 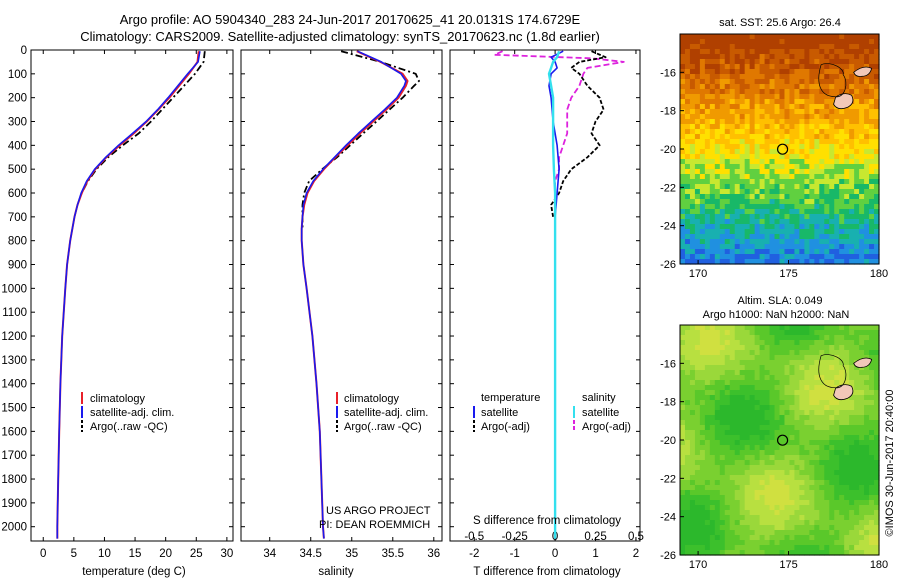 I want to click on legend-satellite-label: satellite-adj. clim., so click(x=132, y=413).